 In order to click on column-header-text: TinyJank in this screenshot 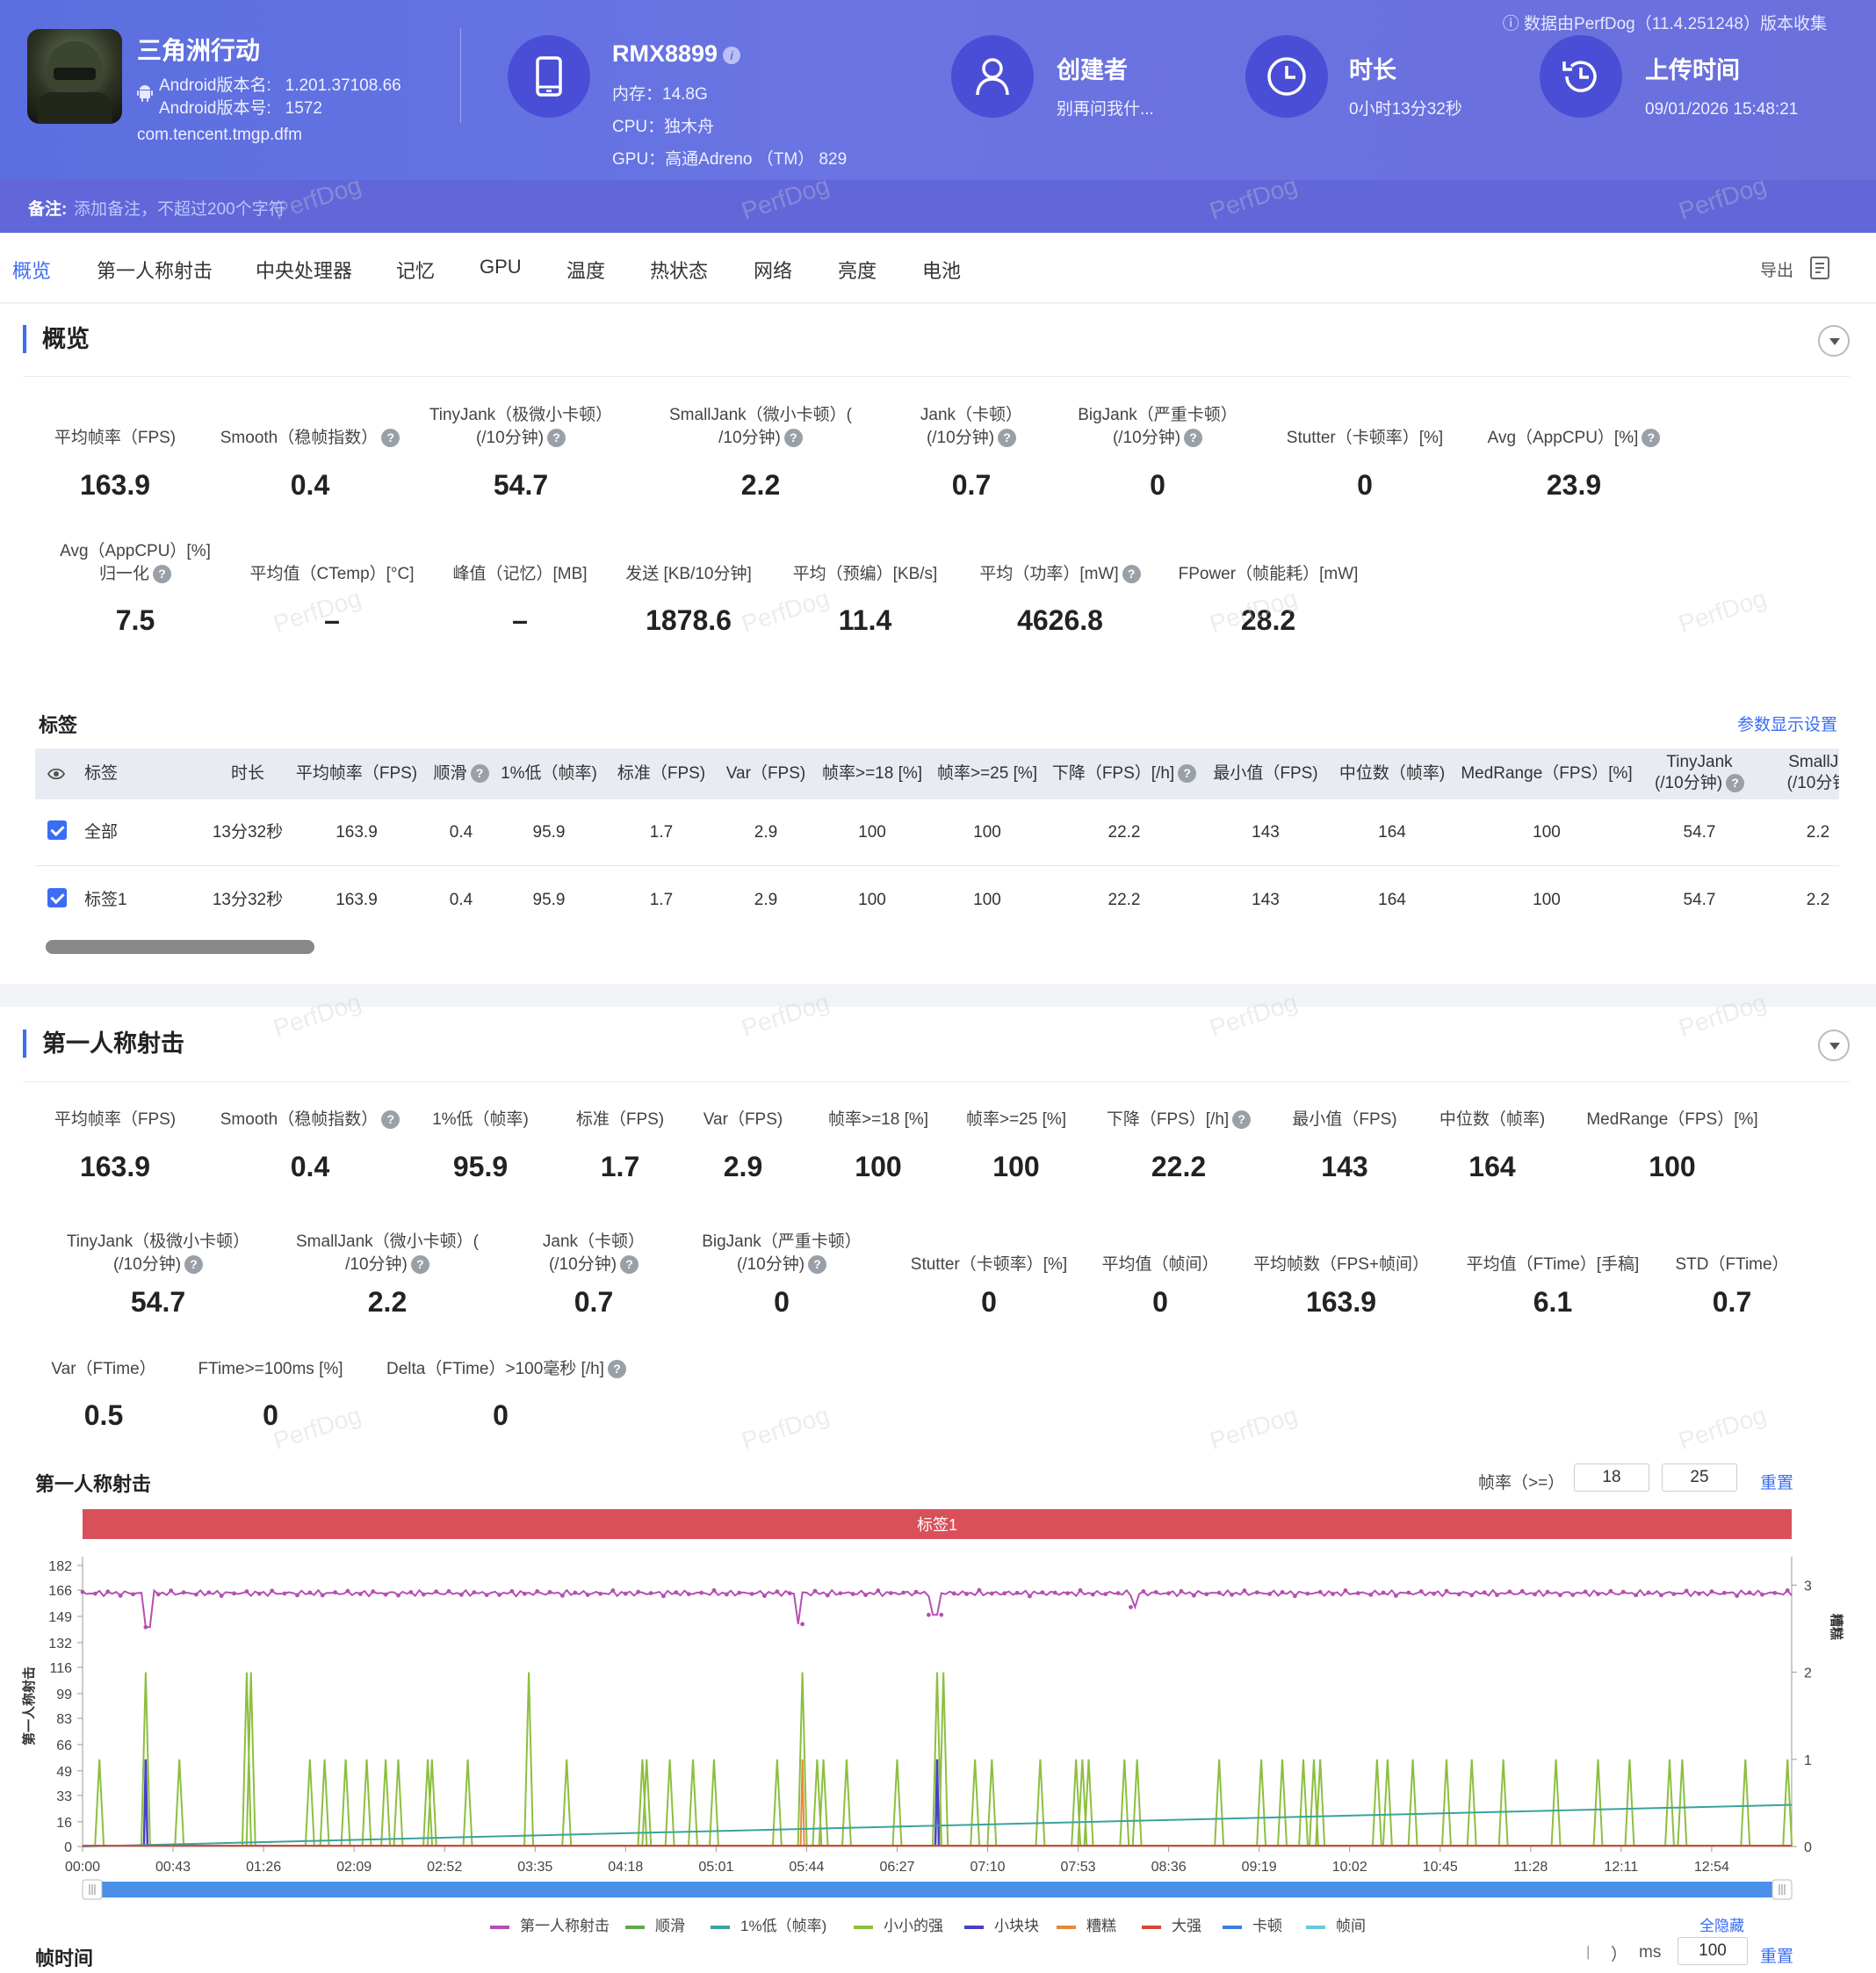, I will do `click(1700, 762)`.